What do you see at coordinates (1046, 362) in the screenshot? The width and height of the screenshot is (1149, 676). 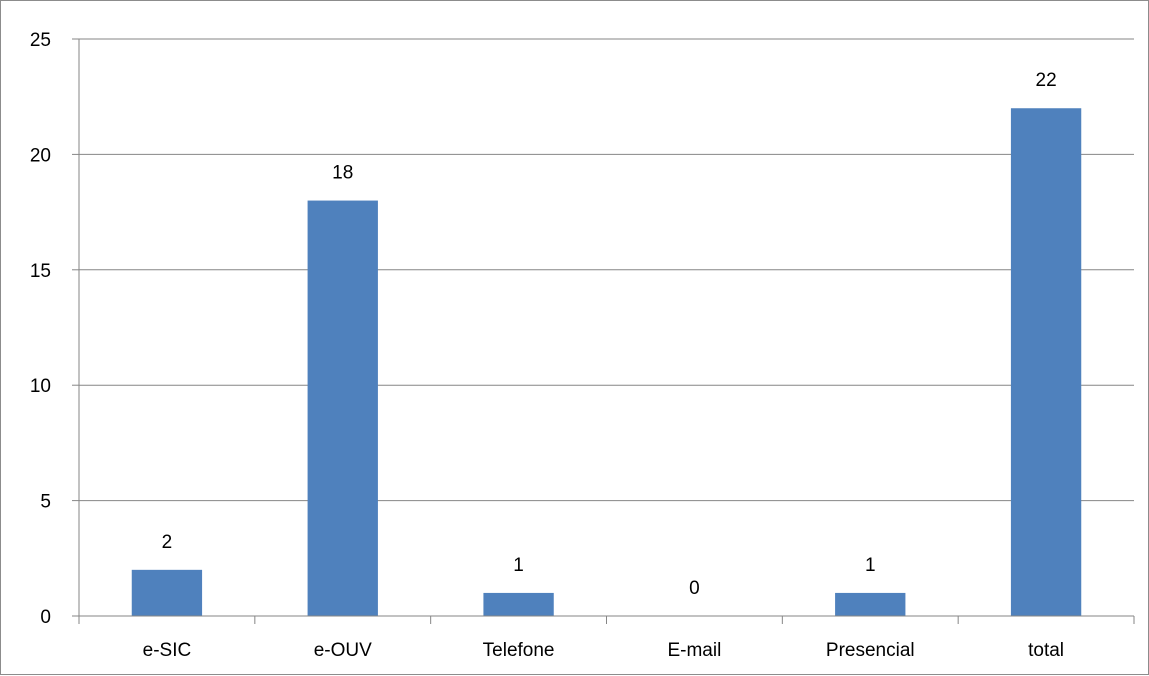 I see `bar-total` at bounding box center [1046, 362].